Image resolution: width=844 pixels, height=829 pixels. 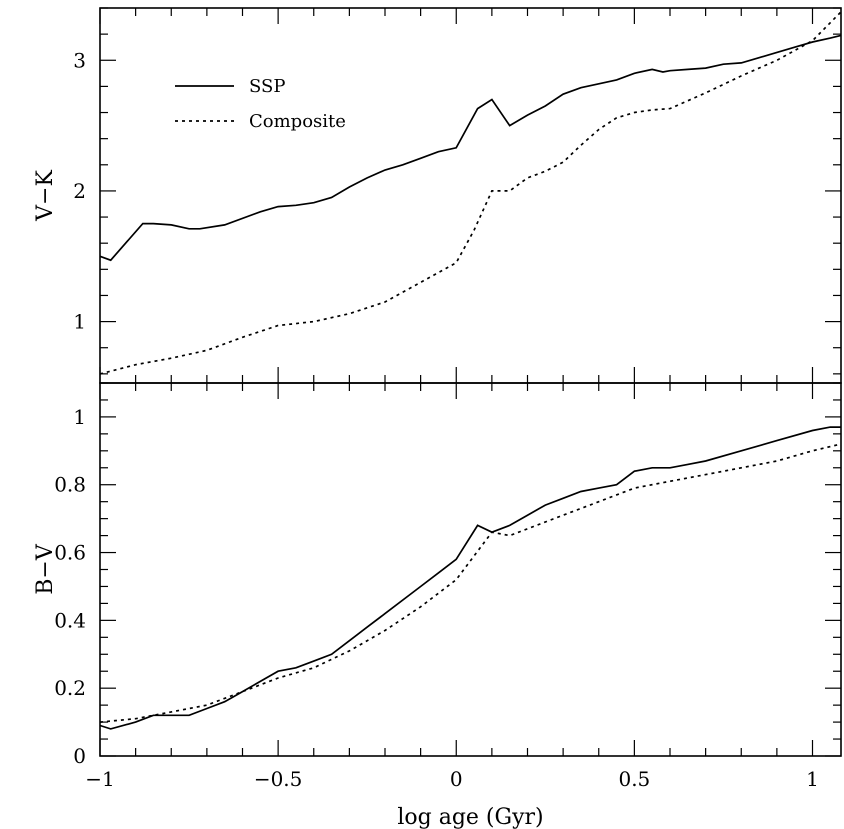 I want to click on y-tick-label-vk: 2, so click(x=79, y=191).